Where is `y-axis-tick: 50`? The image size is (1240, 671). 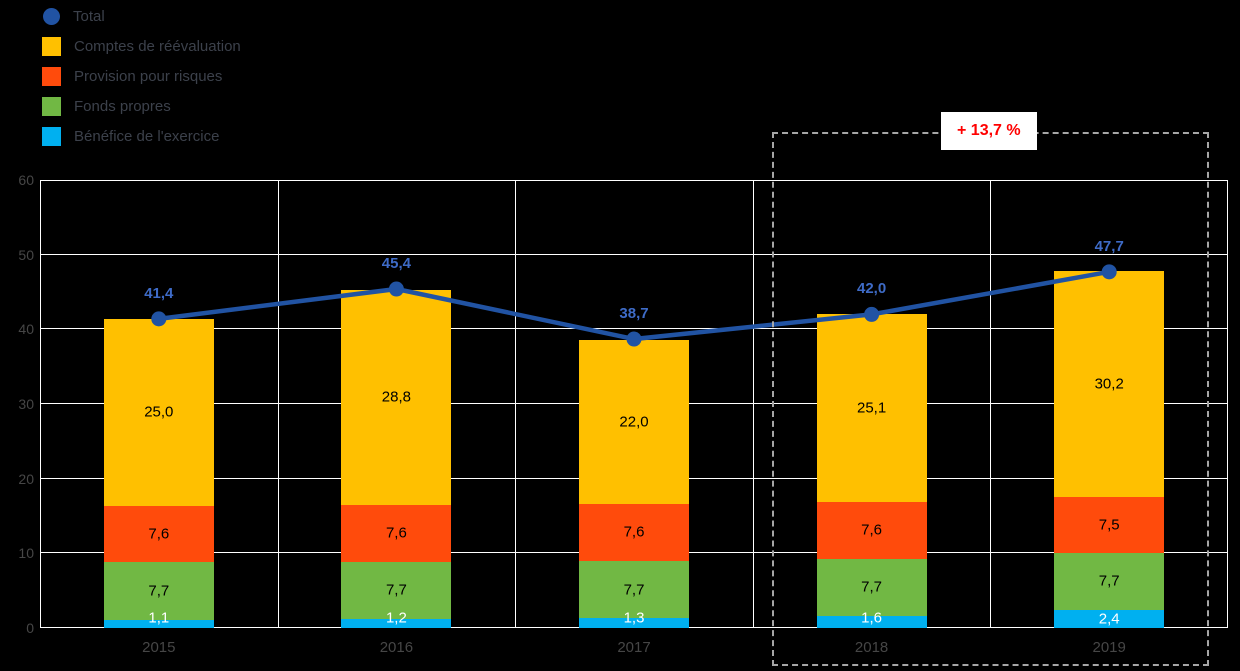
y-axis-tick: 50 is located at coordinates (26, 254).